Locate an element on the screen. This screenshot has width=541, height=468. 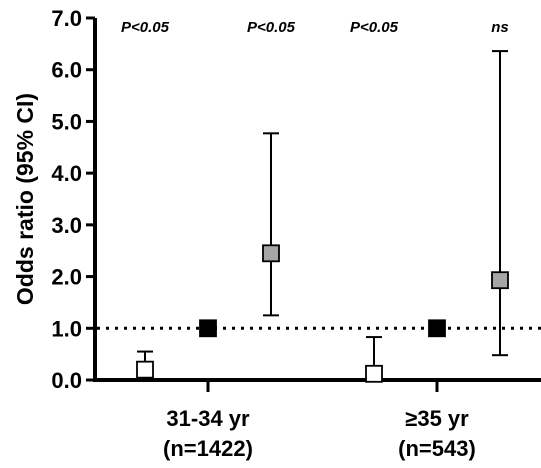
y-tick-label: 4.0 is located at coordinates (66, 173).